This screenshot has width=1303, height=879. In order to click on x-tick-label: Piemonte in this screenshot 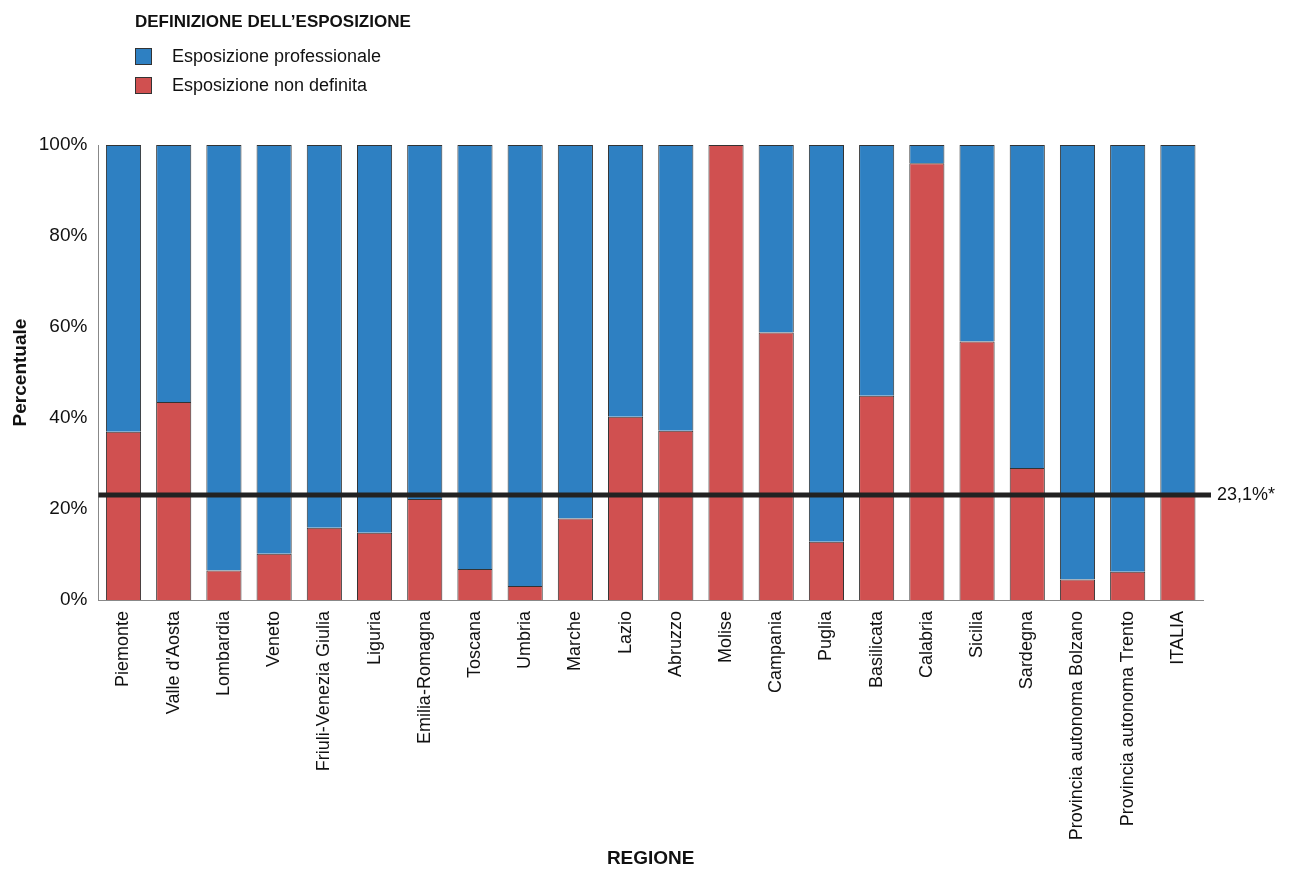, I will do `click(122, 649)`.